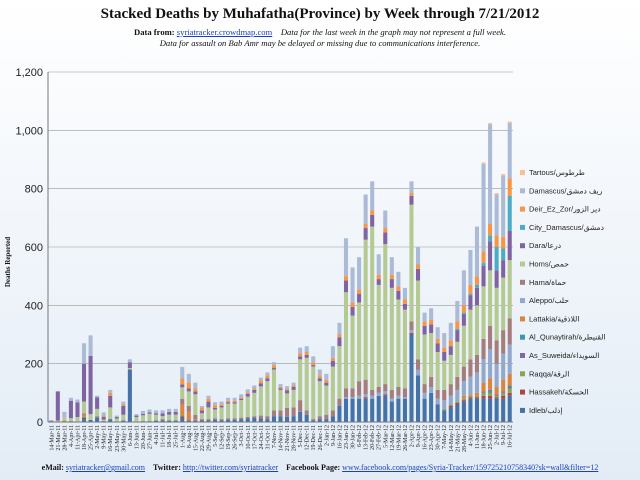  What do you see at coordinates (40, 423) in the screenshot?
I see `y-tick-label: 0` at bounding box center [40, 423].